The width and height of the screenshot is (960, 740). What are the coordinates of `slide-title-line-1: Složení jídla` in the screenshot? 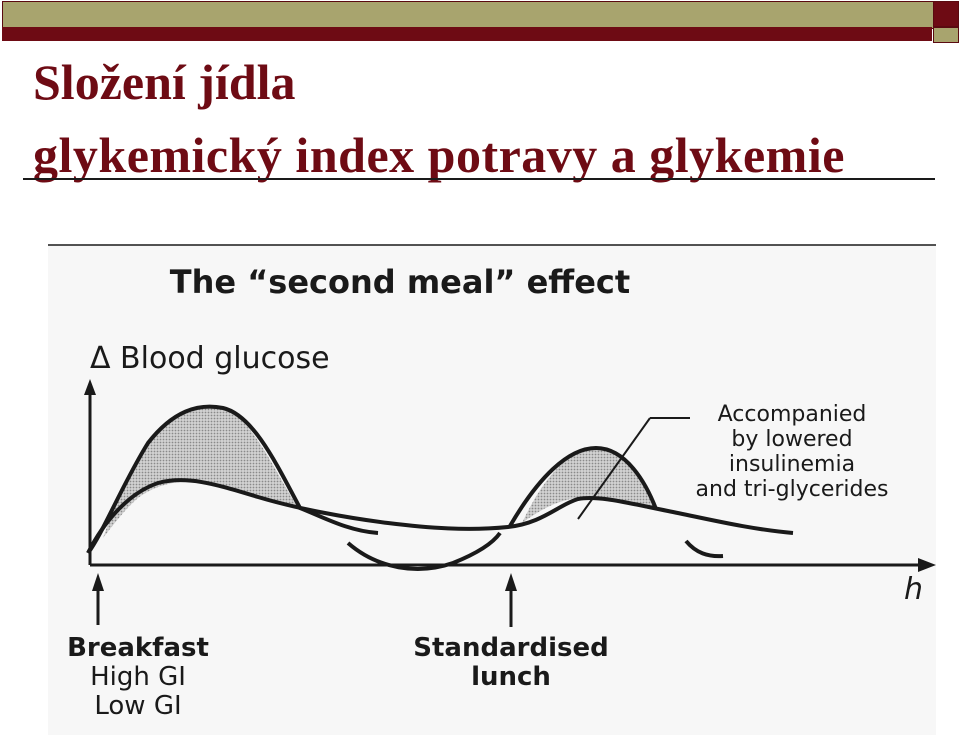 It's located at (164, 82).